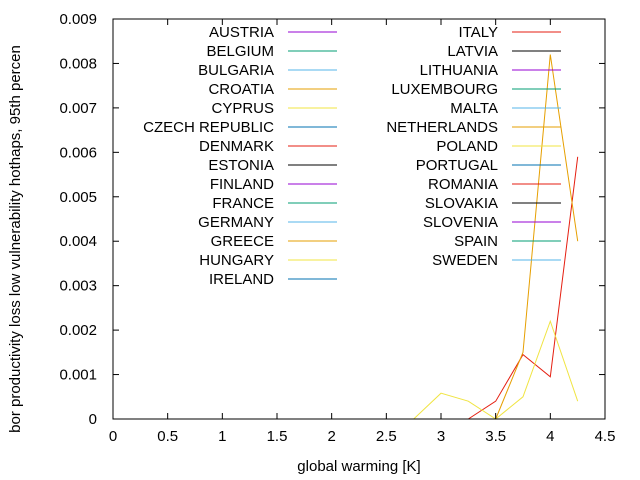 The height and width of the screenshot is (480, 640). Describe the element at coordinates (605, 436) in the screenshot. I see `x-tick-label: 4.5` at that location.